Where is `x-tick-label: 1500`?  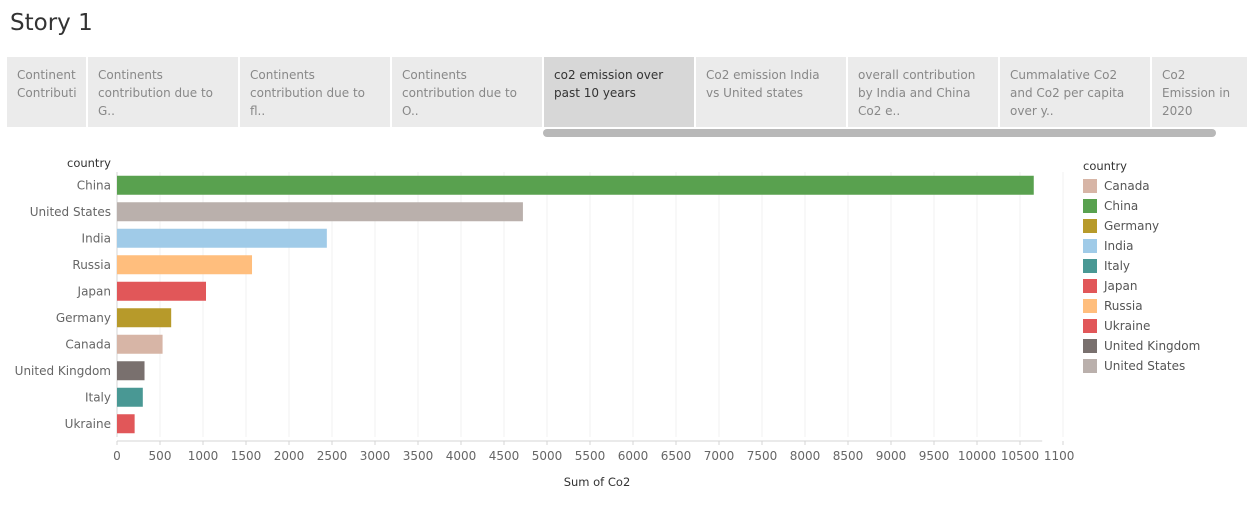 x-tick-label: 1500 is located at coordinates (246, 456).